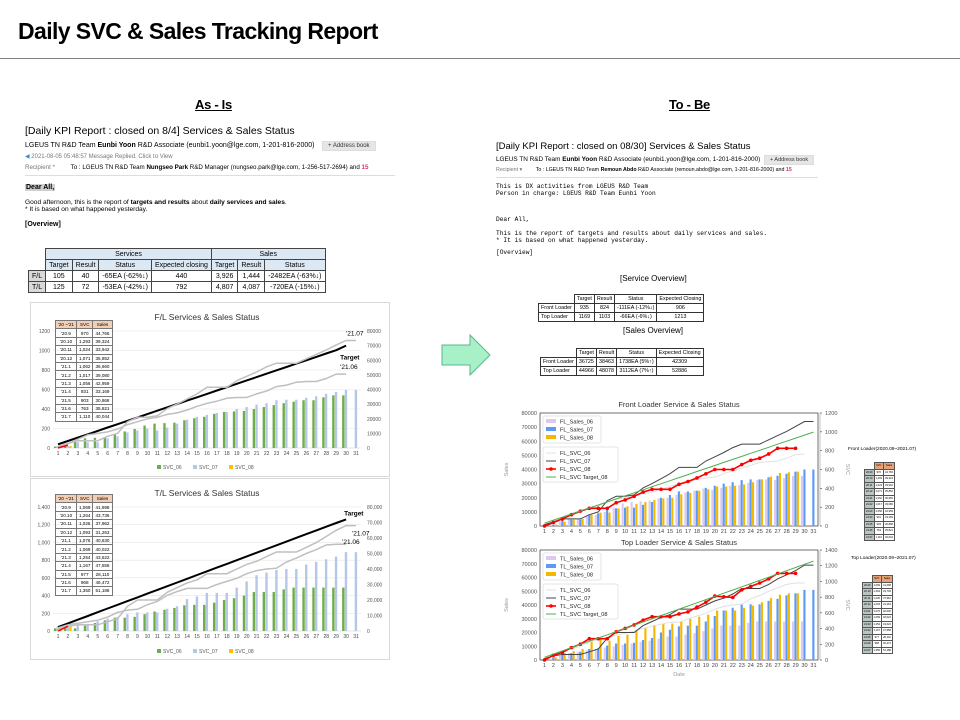 The width and height of the screenshot is (960, 720). What do you see at coordinates (826, 527) in the screenshot?
I see `y-tick-right: 0` at bounding box center [826, 527].